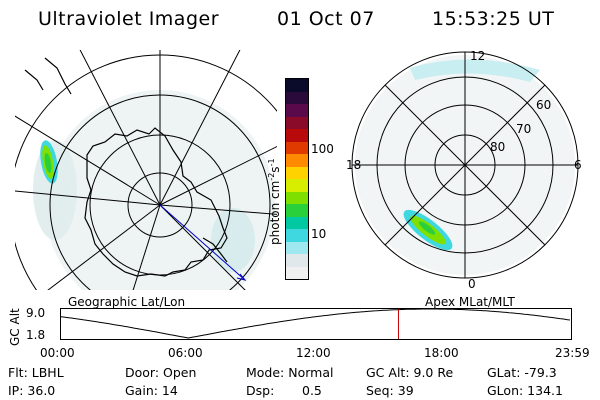  Describe the element at coordinates (15, 327) in the screenshot. I see `alt-axis-label: GC Alt` at that location.